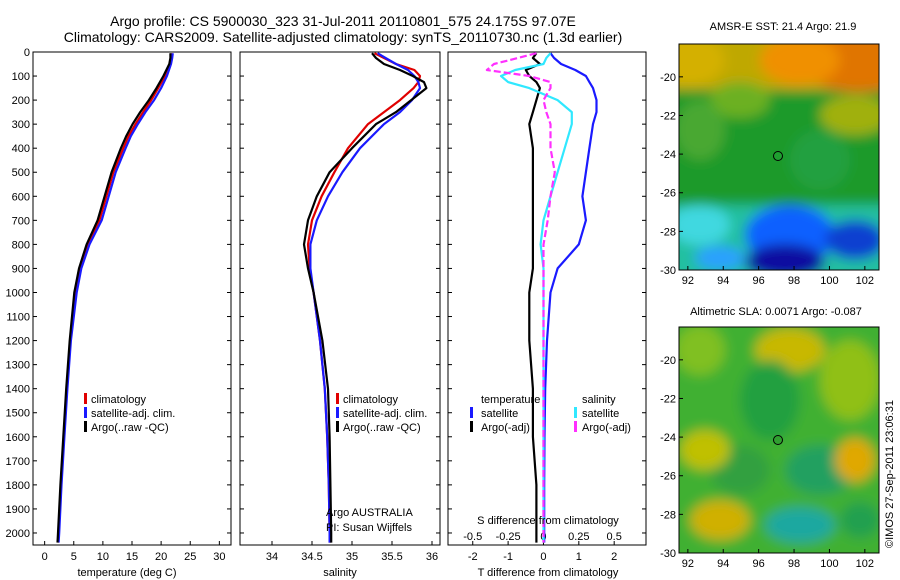 This screenshot has width=900, height=580. Describe the element at coordinates (606, 428) in the screenshot. I see `legend-label-sal-argo: Argo(-adj)` at that location.